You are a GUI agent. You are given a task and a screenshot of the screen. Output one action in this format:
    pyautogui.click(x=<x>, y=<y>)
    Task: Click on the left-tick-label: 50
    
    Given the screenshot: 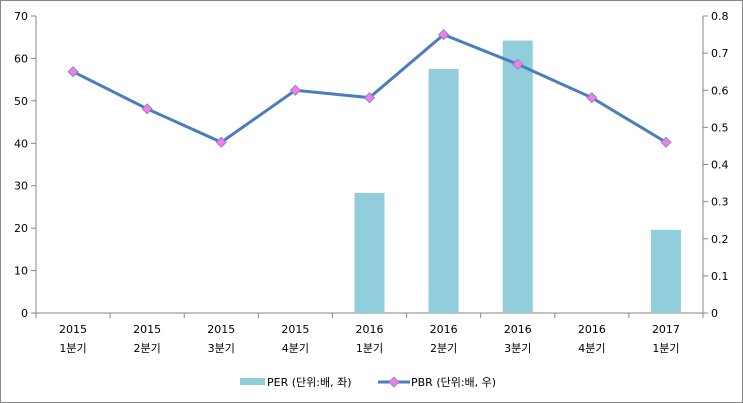 What is the action you would take?
    pyautogui.click(x=21, y=101)
    